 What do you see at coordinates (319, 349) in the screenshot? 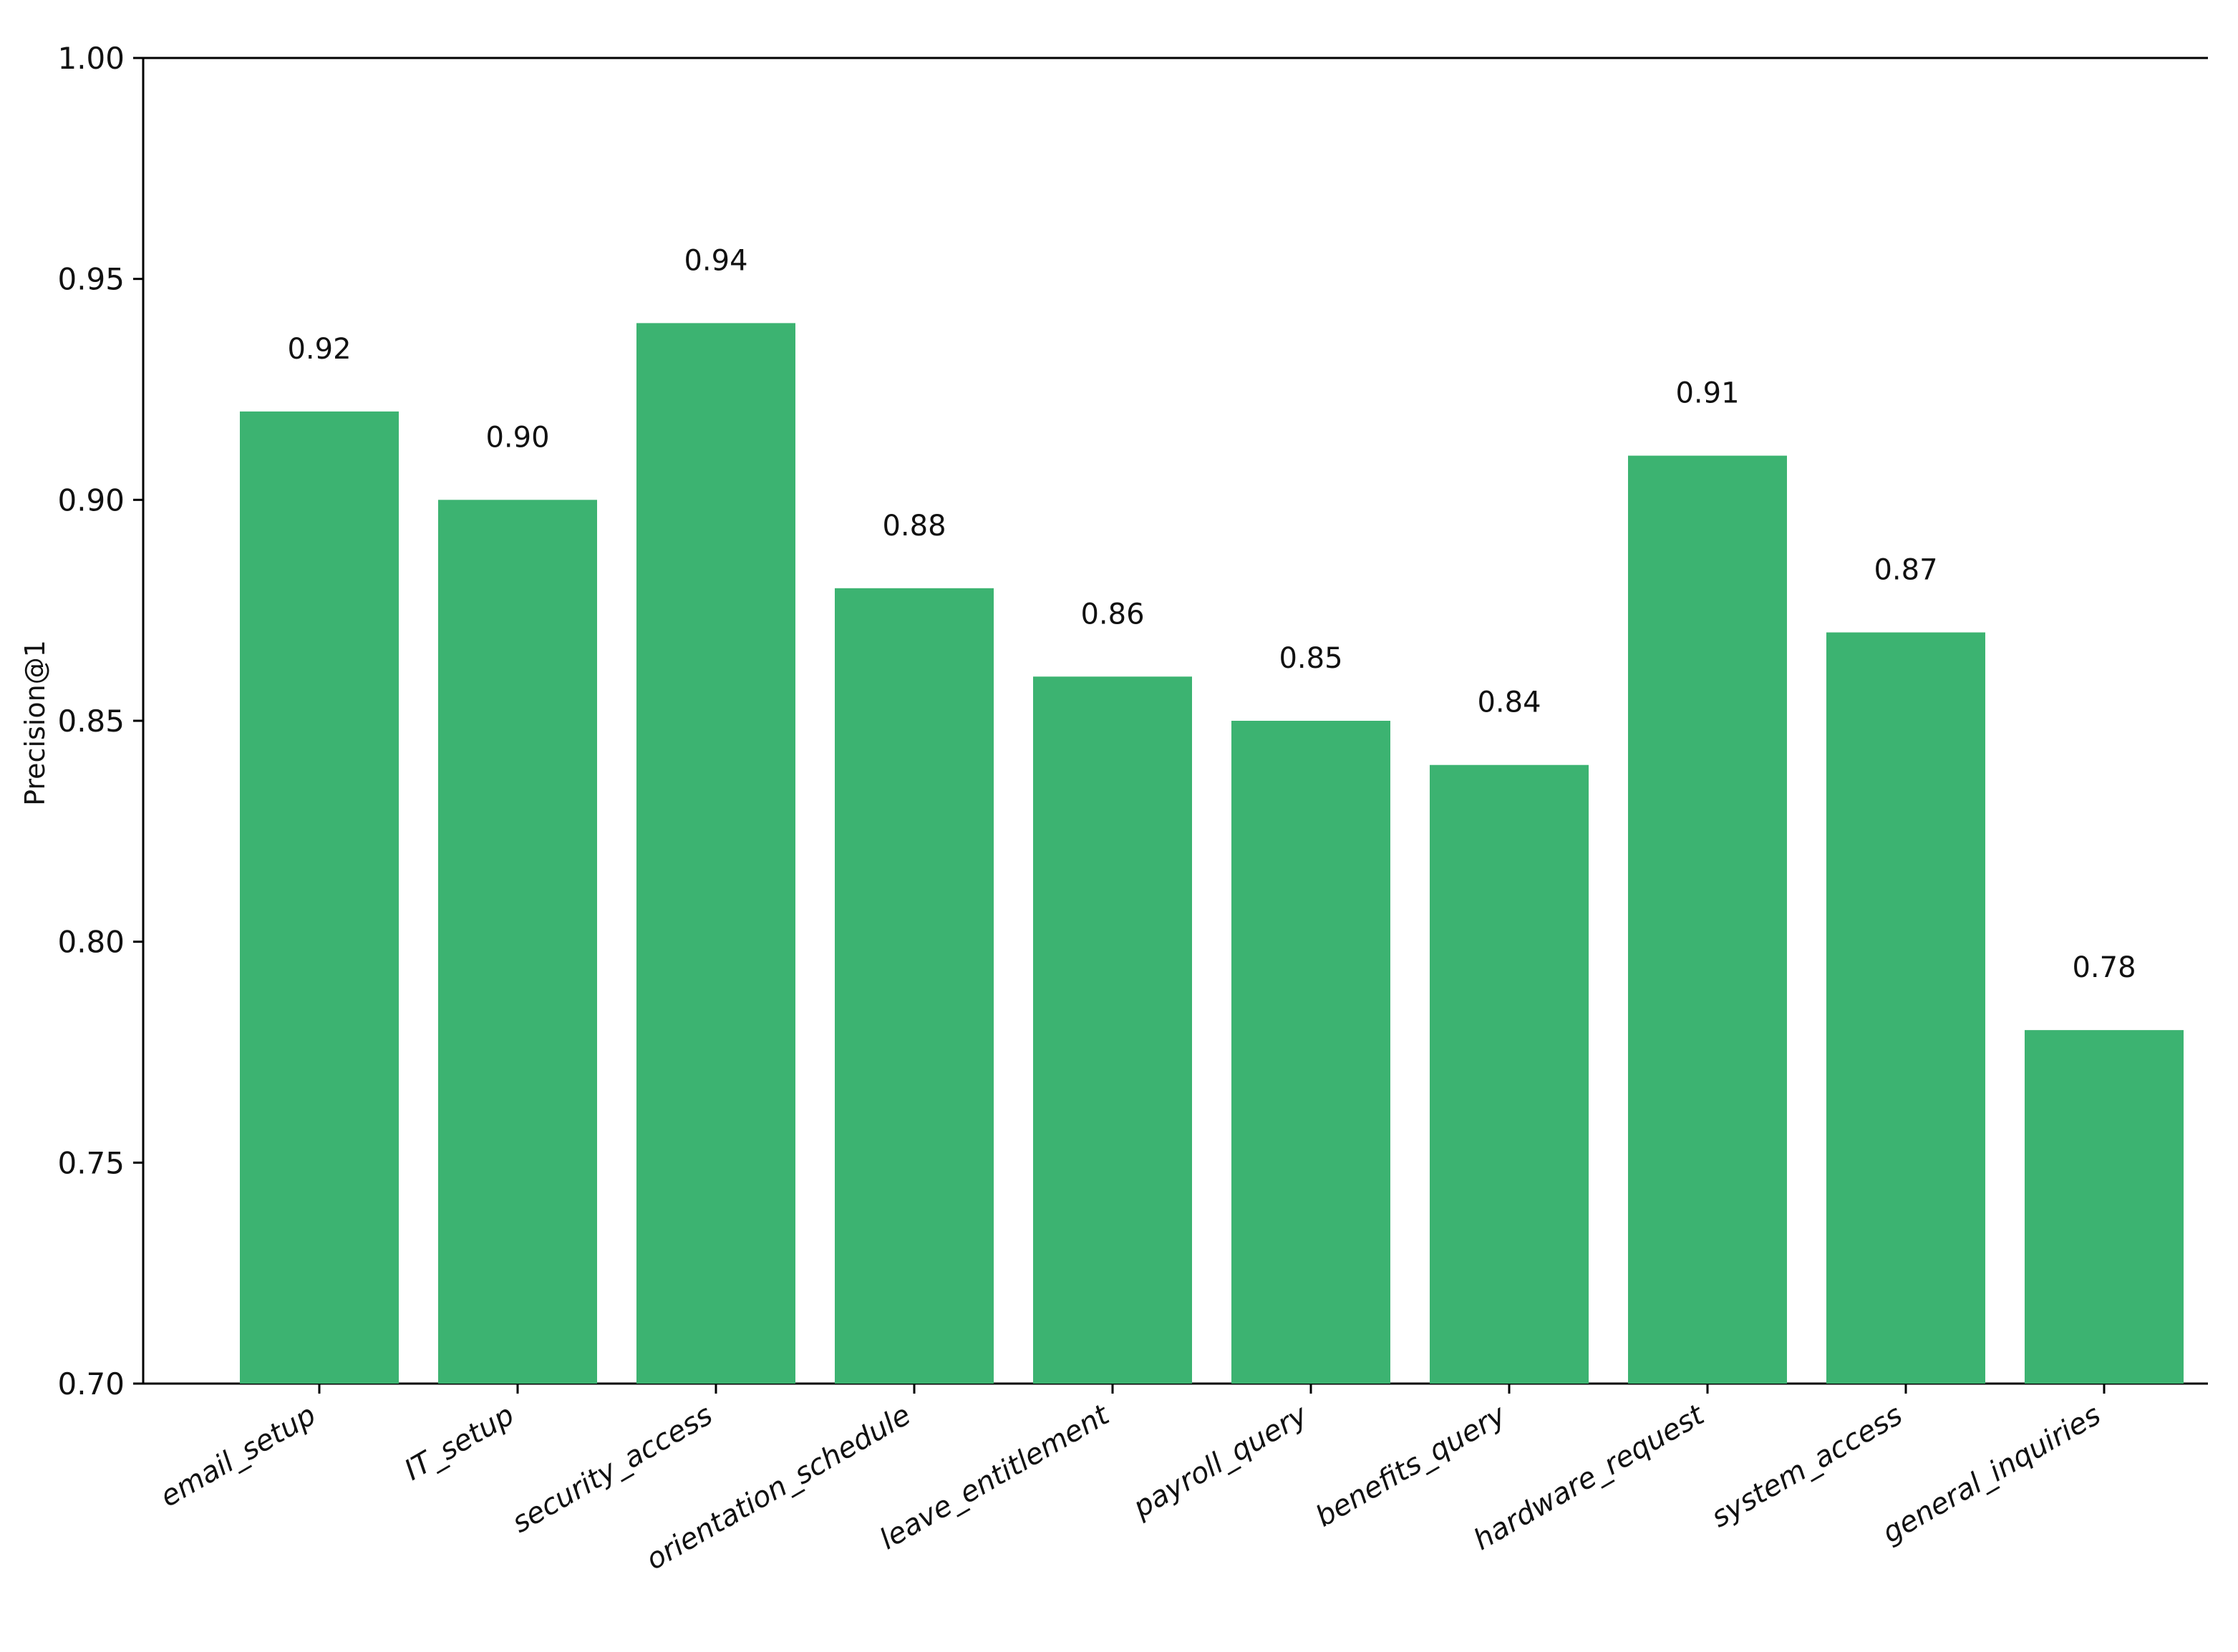
I see `bar-value-label: 0.92` at bounding box center [319, 349].